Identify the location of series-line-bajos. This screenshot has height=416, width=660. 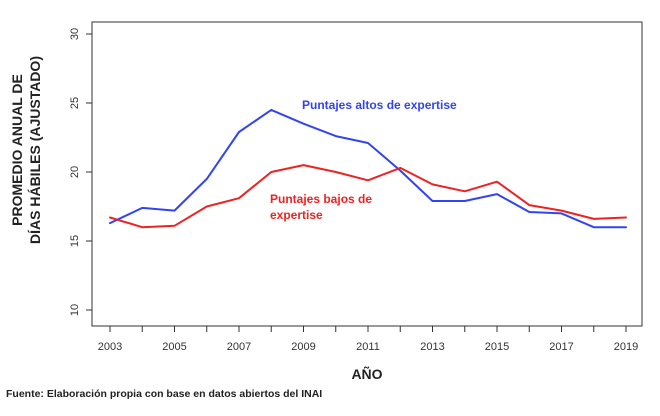
(368, 196).